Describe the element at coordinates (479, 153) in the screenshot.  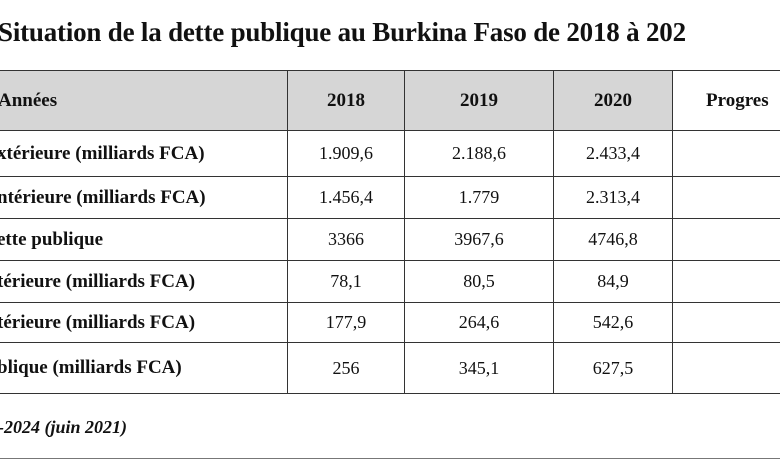
I see `table-cell: 2.188,6` at that location.